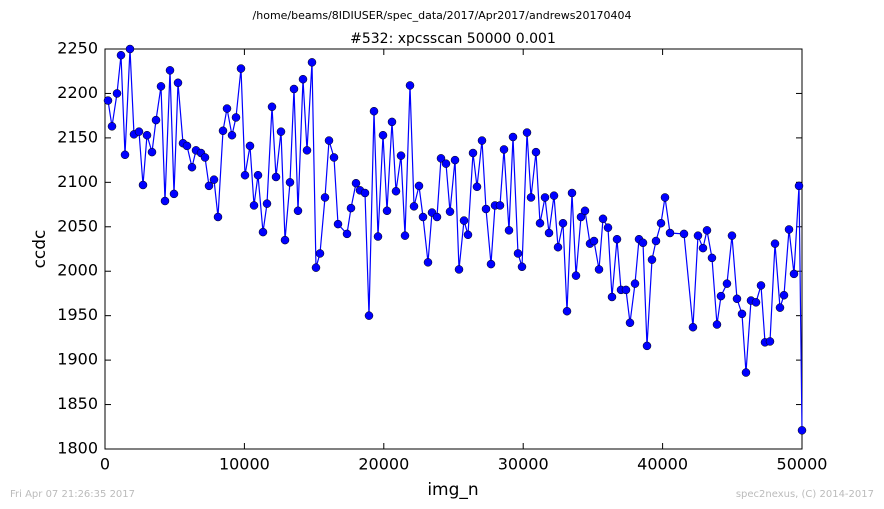 The width and height of the screenshot is (884, 509). I want to click on x-tick-label: 0, so click(105, 464).